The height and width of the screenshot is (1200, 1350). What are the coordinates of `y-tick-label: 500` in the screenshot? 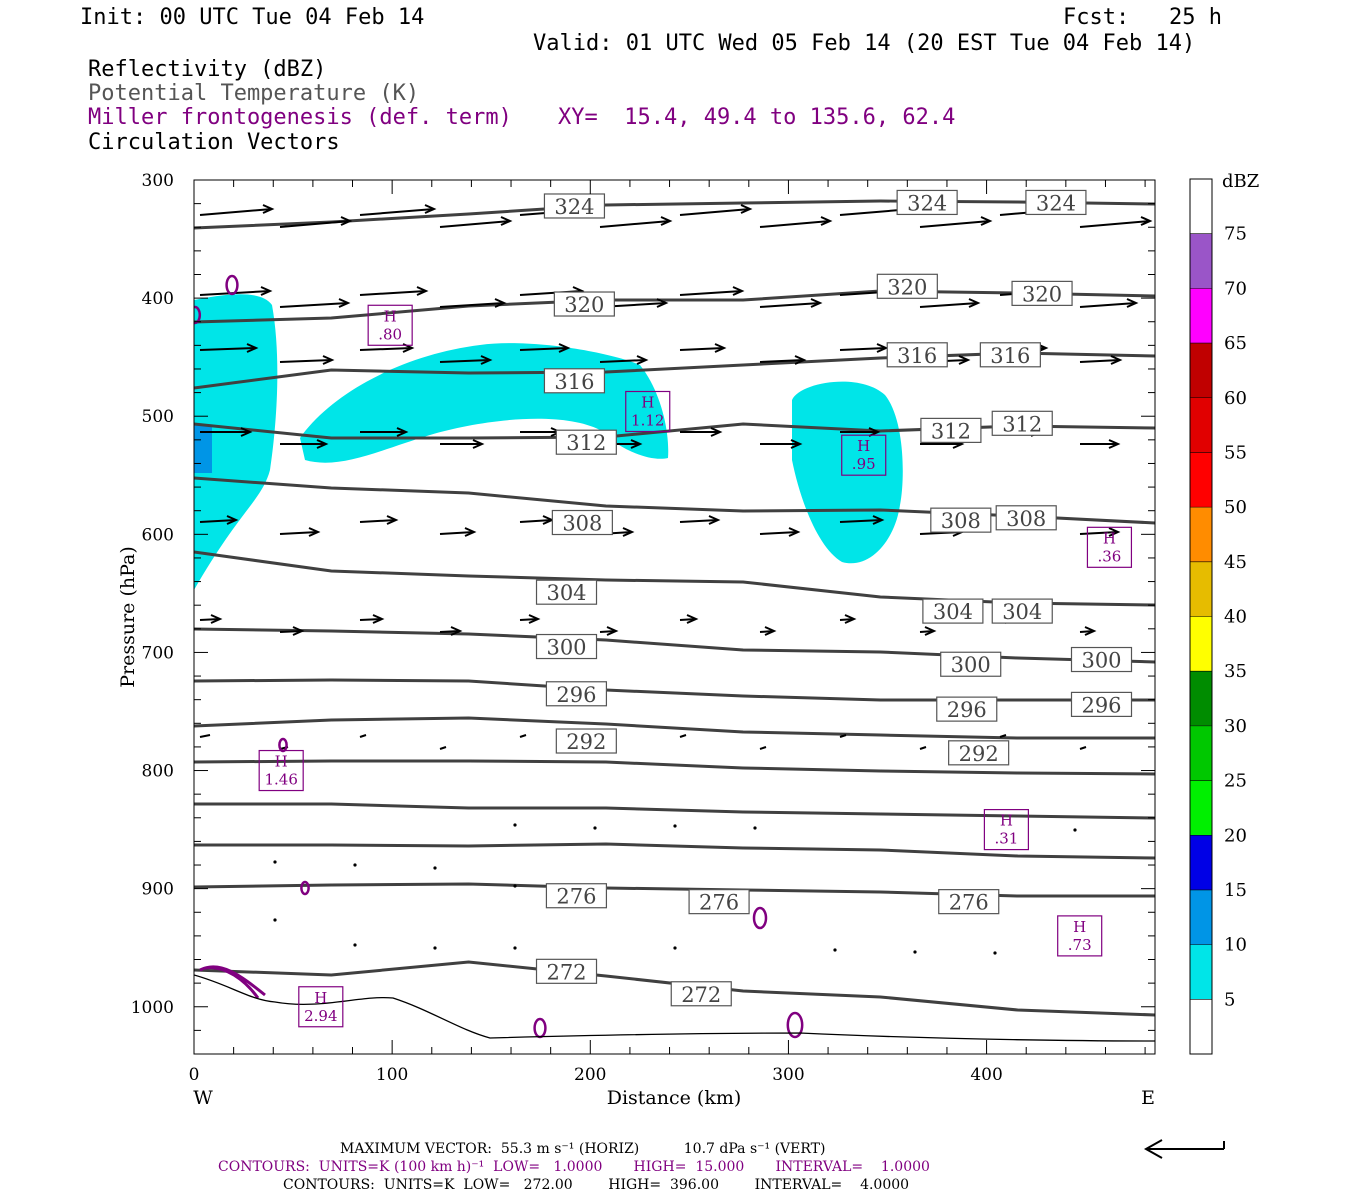 It's located at (158, 417).